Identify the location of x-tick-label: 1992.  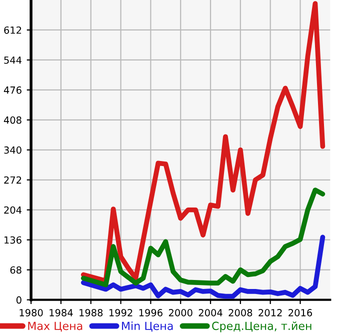
(120, 312).